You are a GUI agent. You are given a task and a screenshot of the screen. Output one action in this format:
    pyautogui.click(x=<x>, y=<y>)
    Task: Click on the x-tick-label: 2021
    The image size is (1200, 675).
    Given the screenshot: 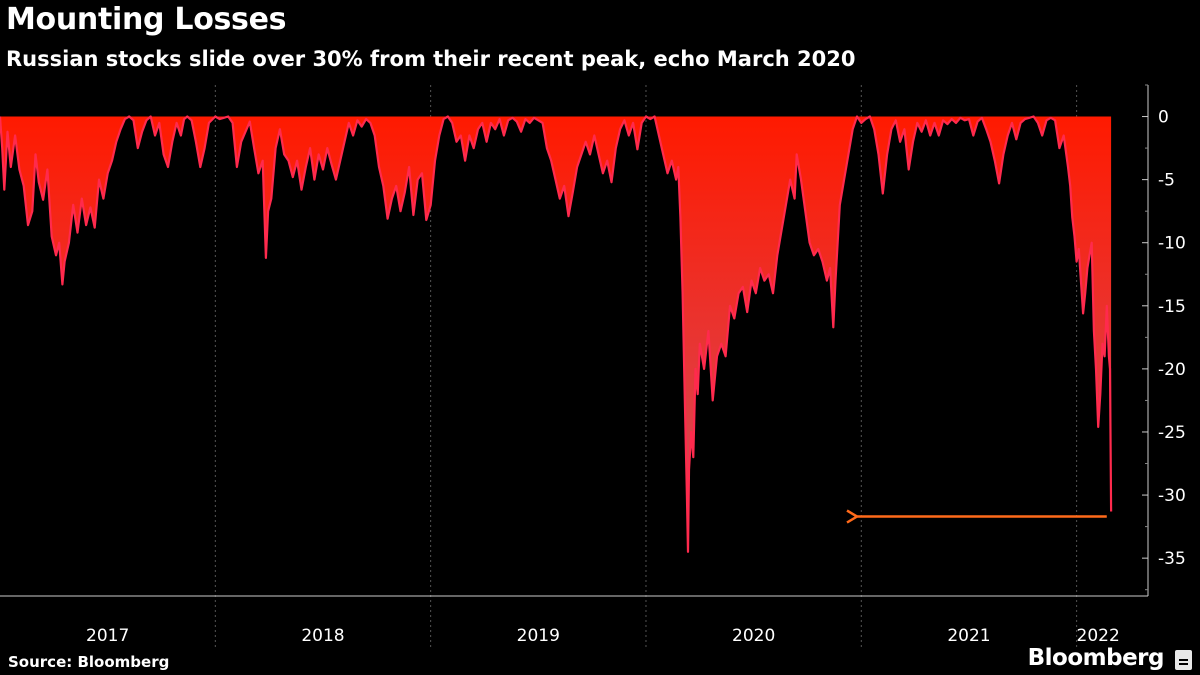 What is the action you would take?
    pyautogui.click(x=968, y=636)
    